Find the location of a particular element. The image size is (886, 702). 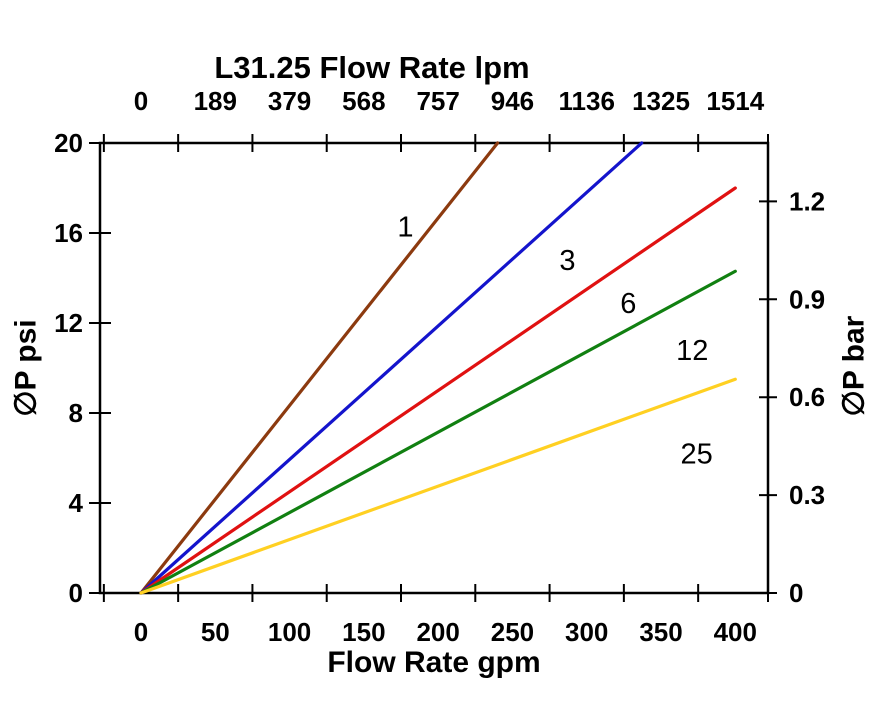

y-tick-label-right: 1.2 is located at coordinates (807, 201).